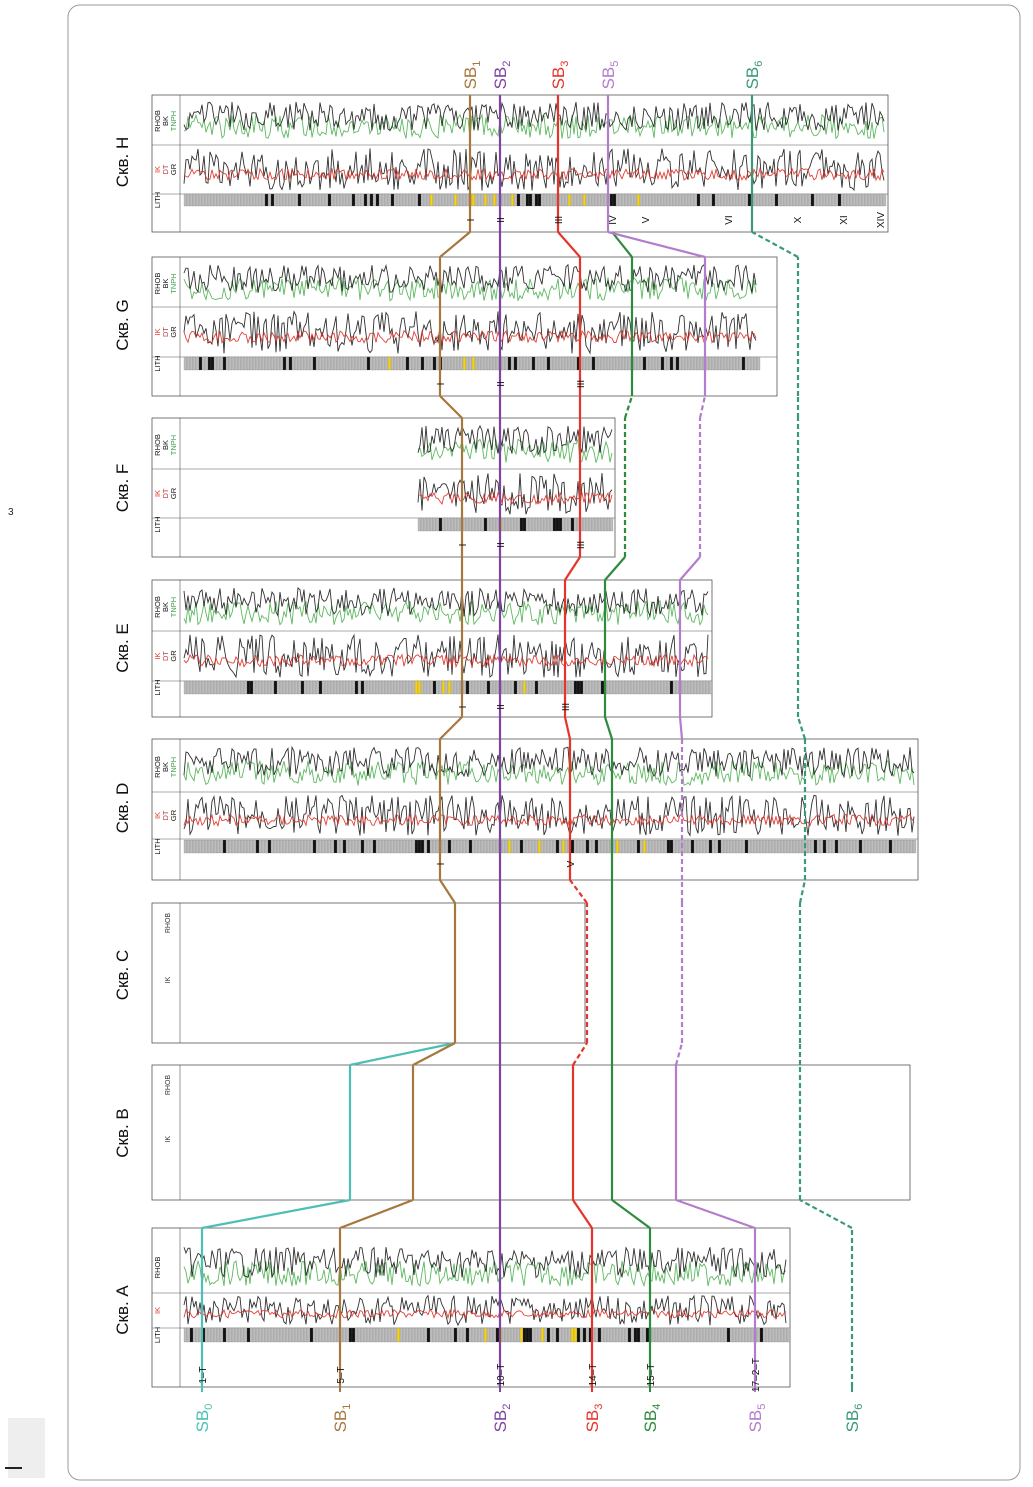  I want to click on well-title: Скв. A, so click(122, 1310).